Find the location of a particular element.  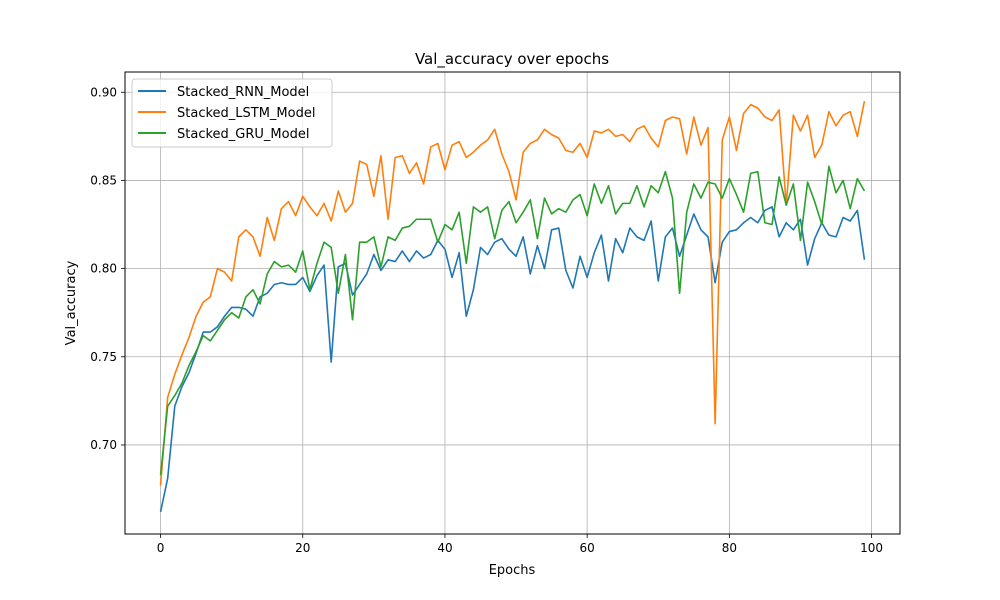

x-tick-label: 80 is located at coordinates (729, 548).